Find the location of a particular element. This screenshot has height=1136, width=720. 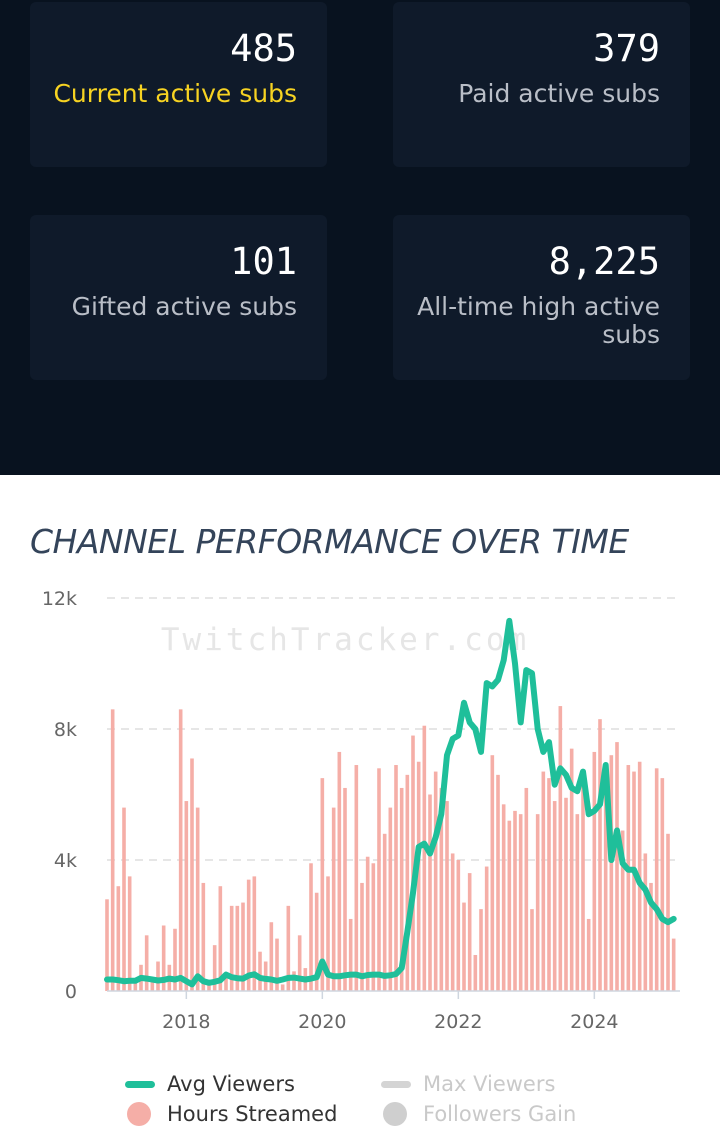

y-tick-label: 0 is located at coordinates (71, 992).